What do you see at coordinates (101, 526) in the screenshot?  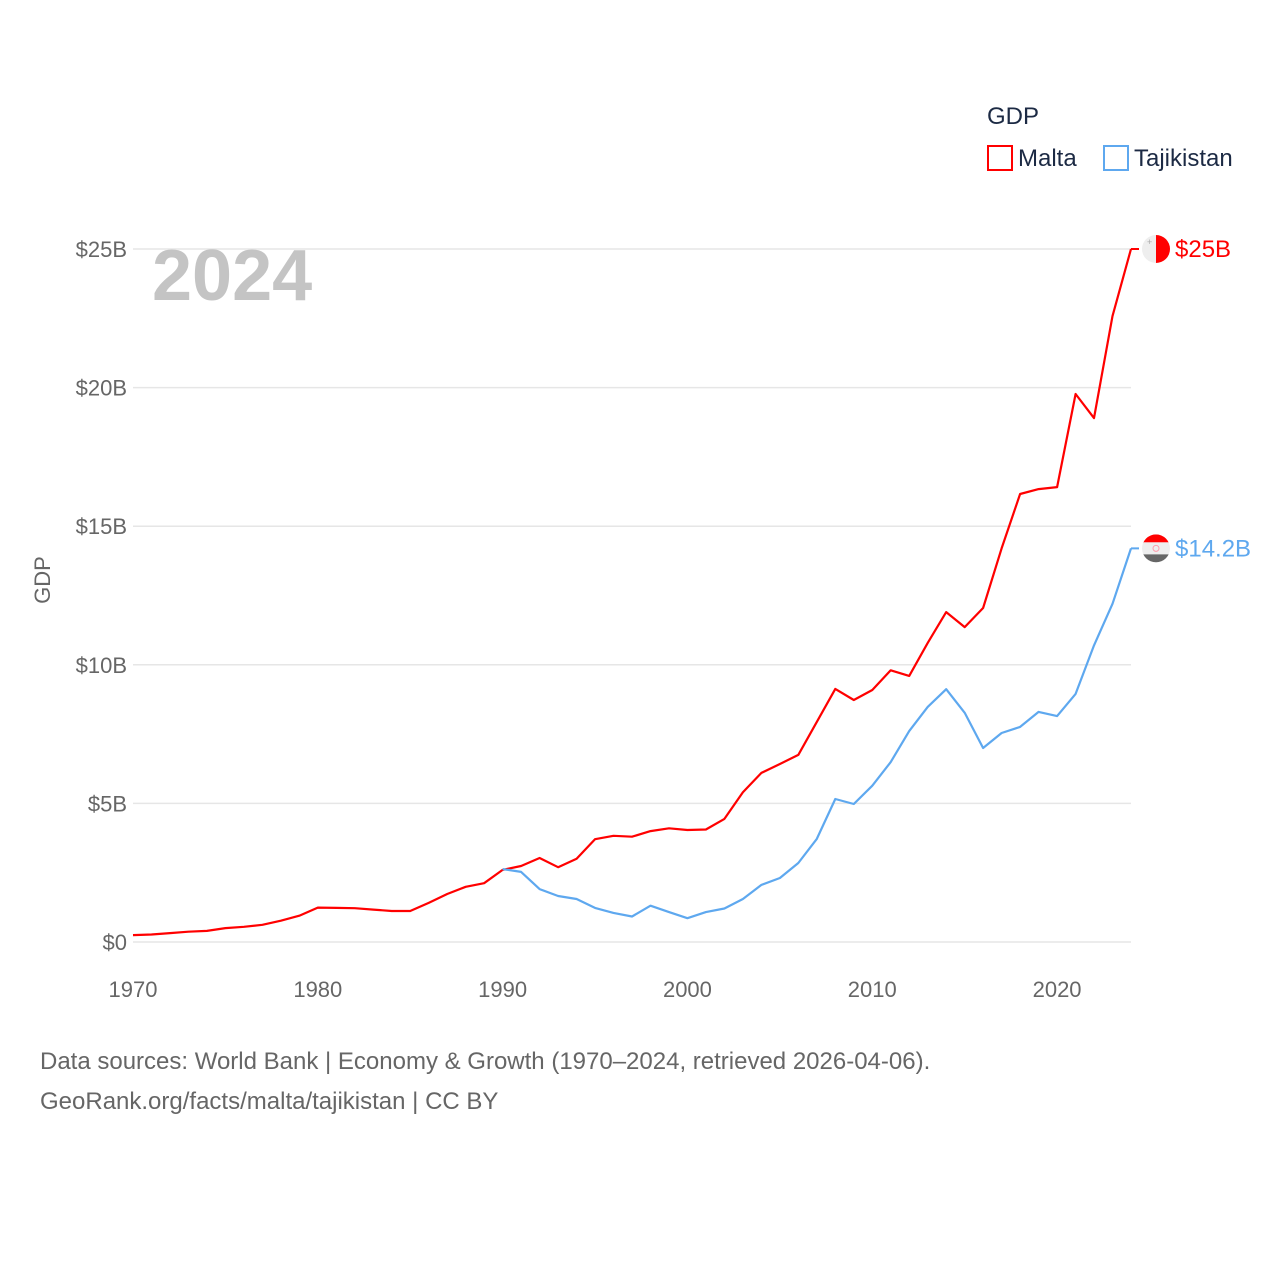 I see `y-tick-label: $15B` at bounding box center [101, 526].